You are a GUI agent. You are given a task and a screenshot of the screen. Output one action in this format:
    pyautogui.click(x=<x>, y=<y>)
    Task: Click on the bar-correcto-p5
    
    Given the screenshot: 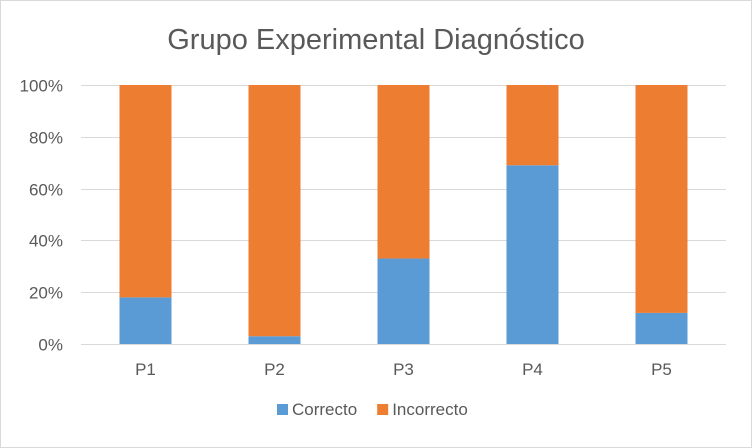 What is the action you would take?
    pyautogui.click(x=661, y=328)
    